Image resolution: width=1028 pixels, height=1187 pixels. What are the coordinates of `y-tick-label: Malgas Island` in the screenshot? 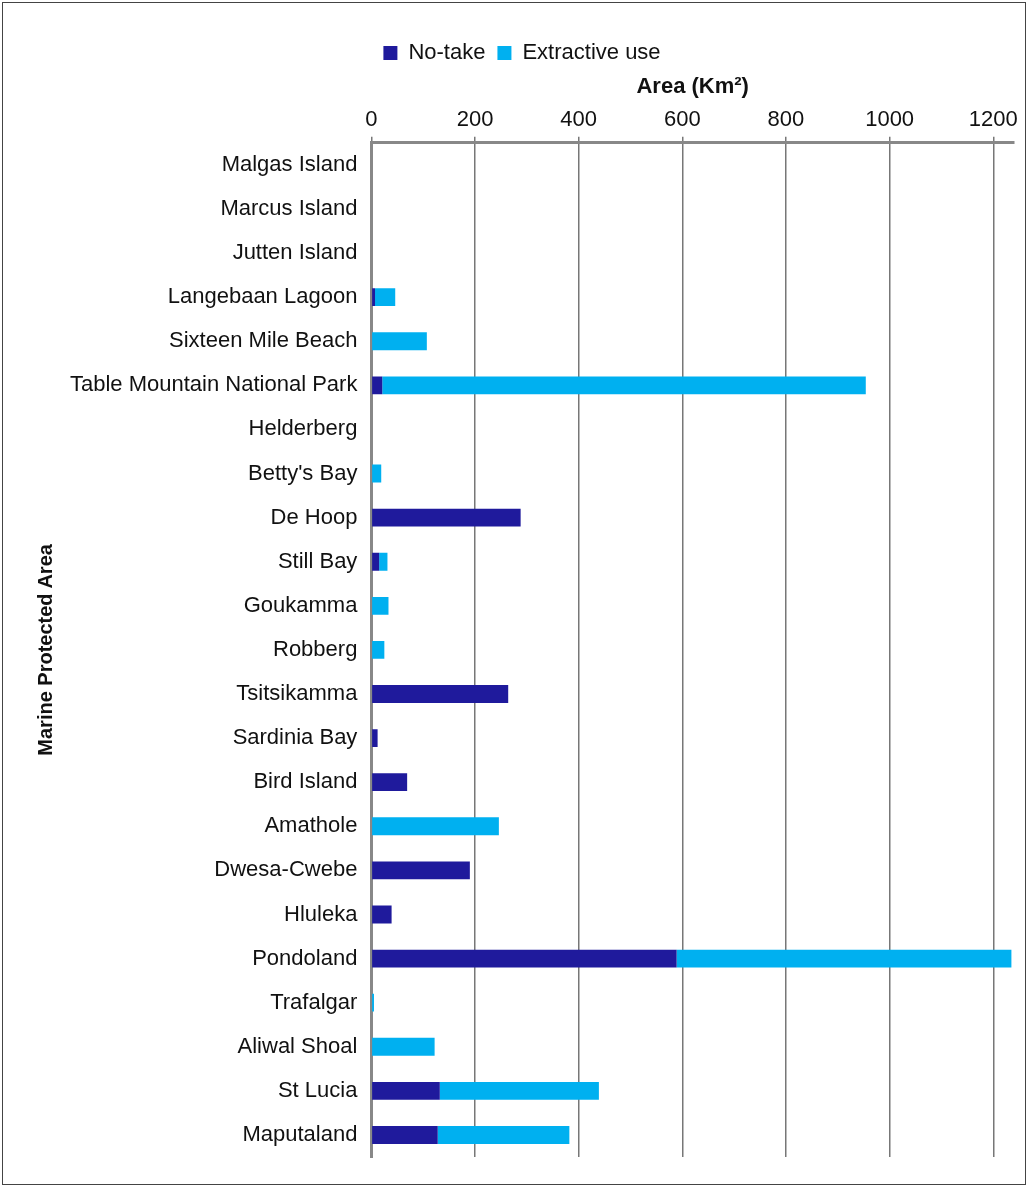 It's located at (289, 163).